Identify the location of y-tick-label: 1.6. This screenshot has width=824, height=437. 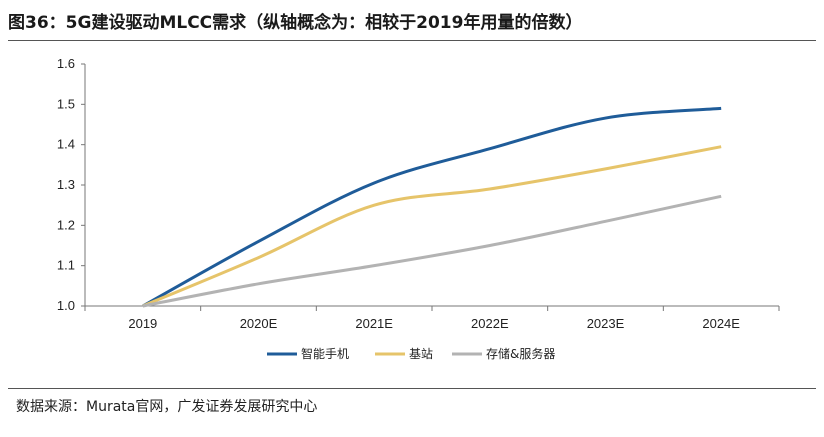
(66, 63).